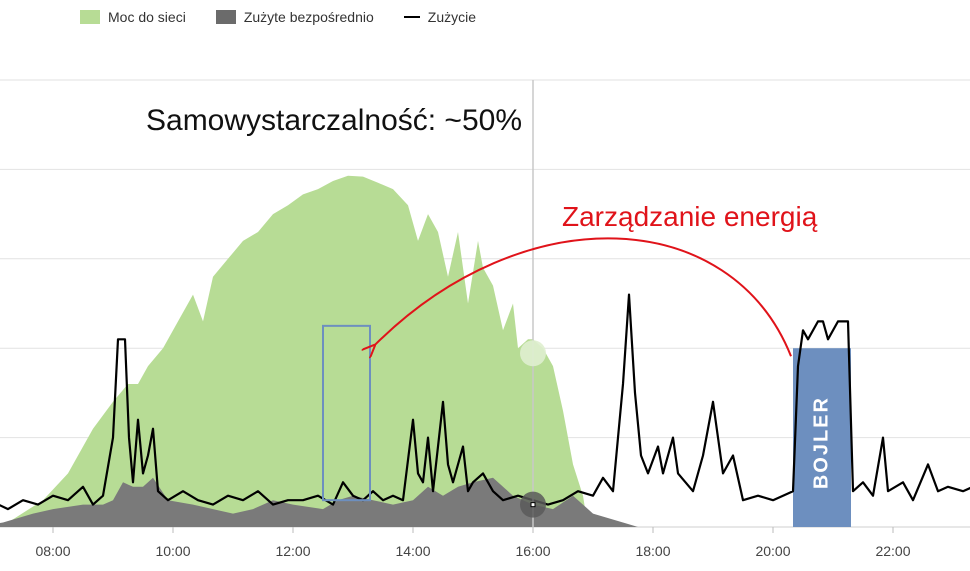 The width and height of the screenshot is (970, 571). Describe the element at coordinates (690, 216) in the screenshot. I see `energy-management-annotation: Zarządzanie energią` at that location.